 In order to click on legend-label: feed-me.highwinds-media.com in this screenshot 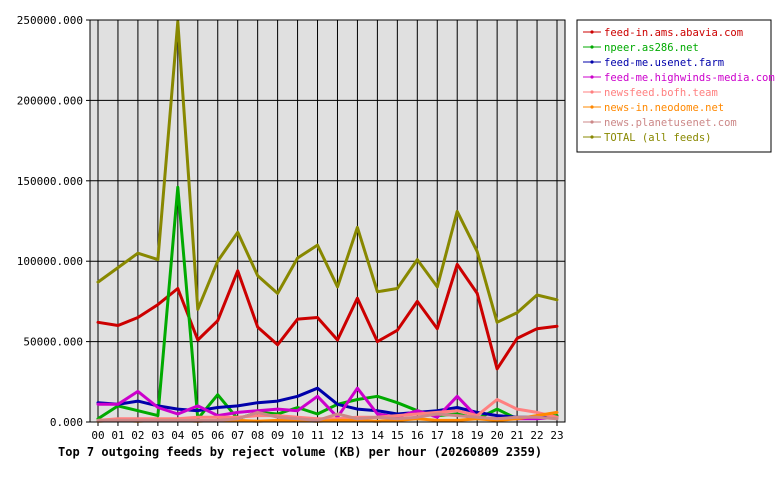, I will do `click(689, 78)`.